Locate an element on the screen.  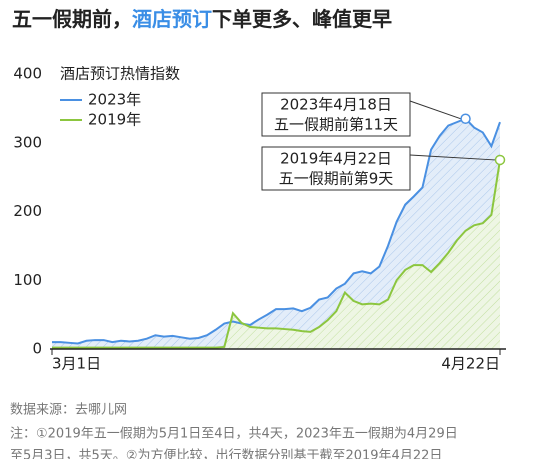
annotation-text: 2019年4月22日 is located at coordinates (336, 159).